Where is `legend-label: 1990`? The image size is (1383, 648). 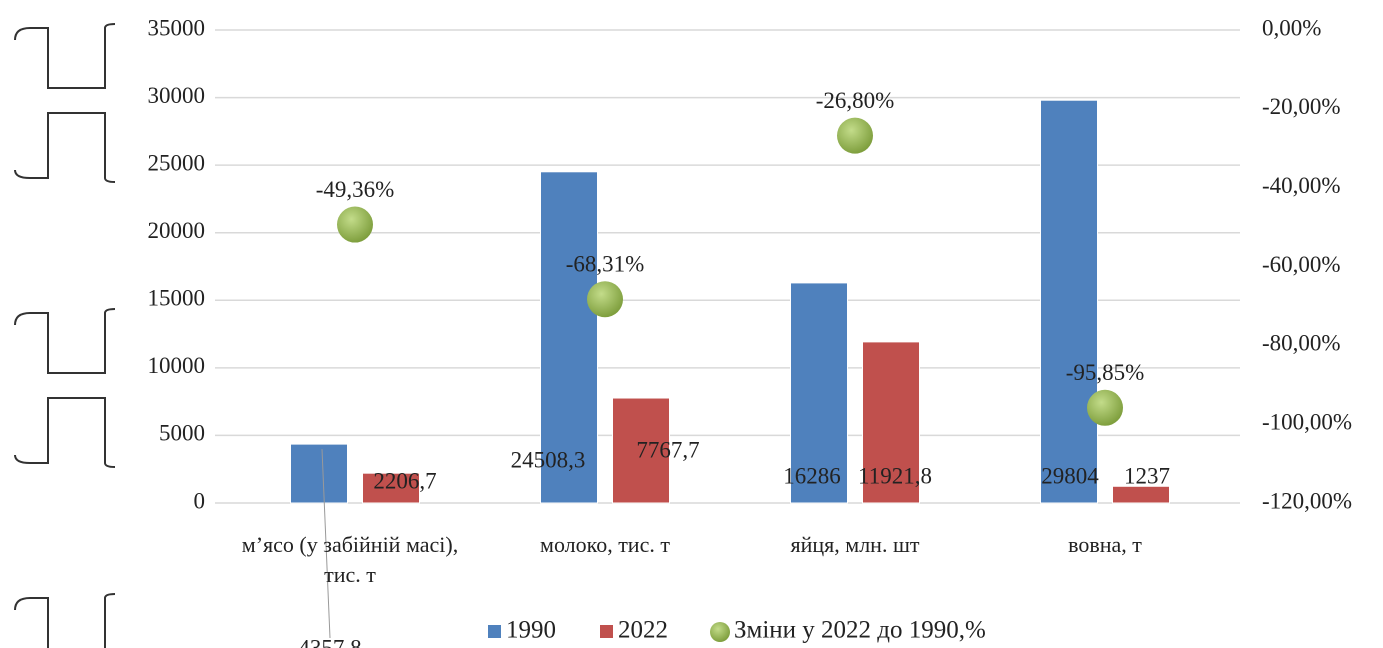
legend-label: 1990 is located at coordinates (531, 630).